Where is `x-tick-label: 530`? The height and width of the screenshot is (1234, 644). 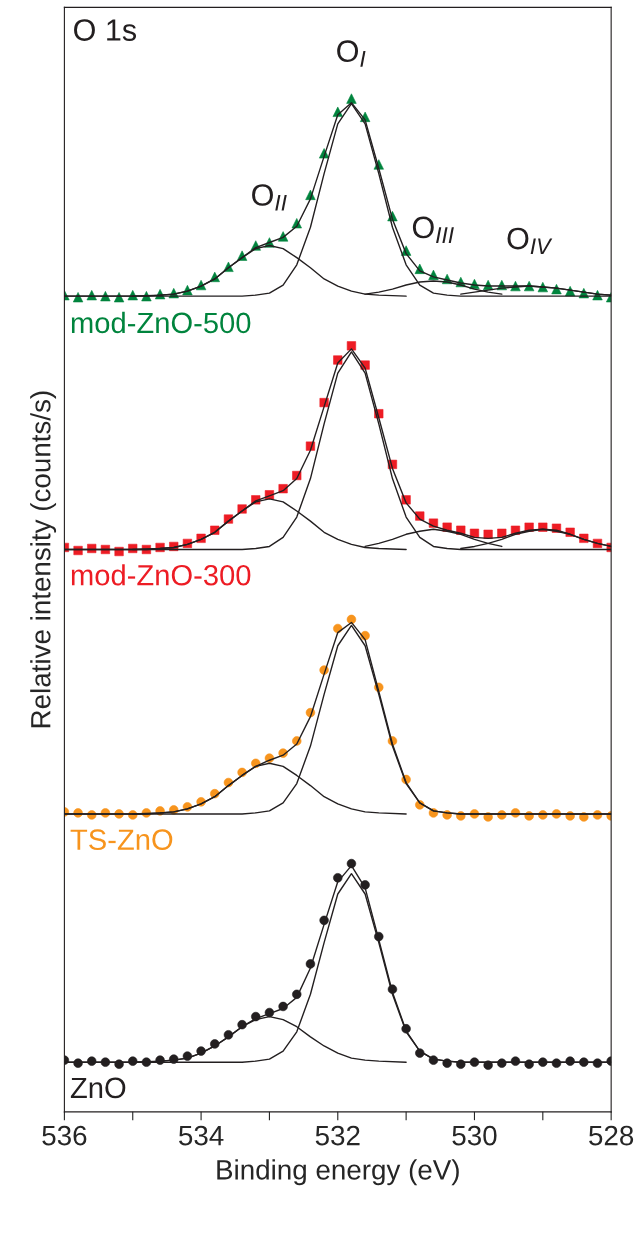 x-tick-label: 530 is located at coordinates (474, 1135).